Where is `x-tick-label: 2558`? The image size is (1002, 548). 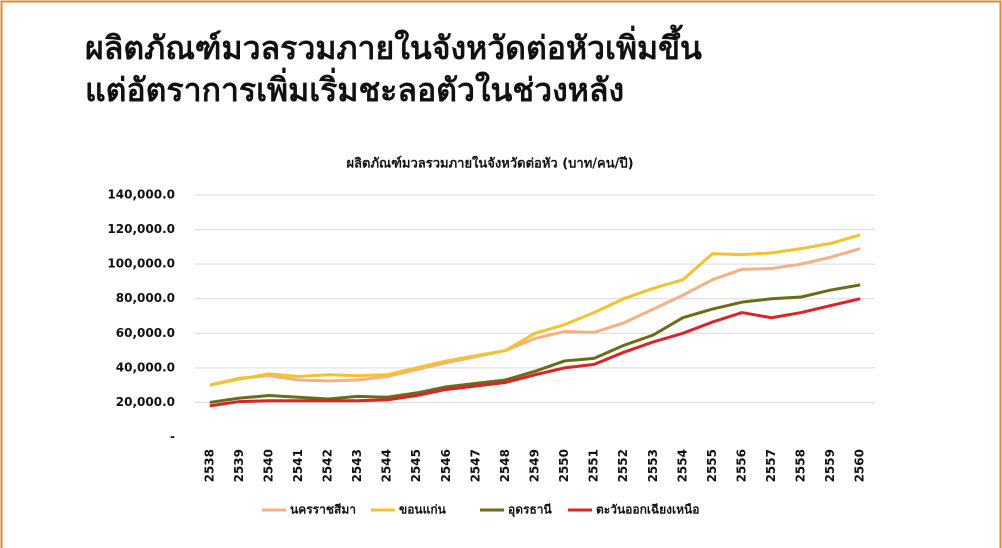
x-tick-label: 2558 is located at coordinates (801, 465).